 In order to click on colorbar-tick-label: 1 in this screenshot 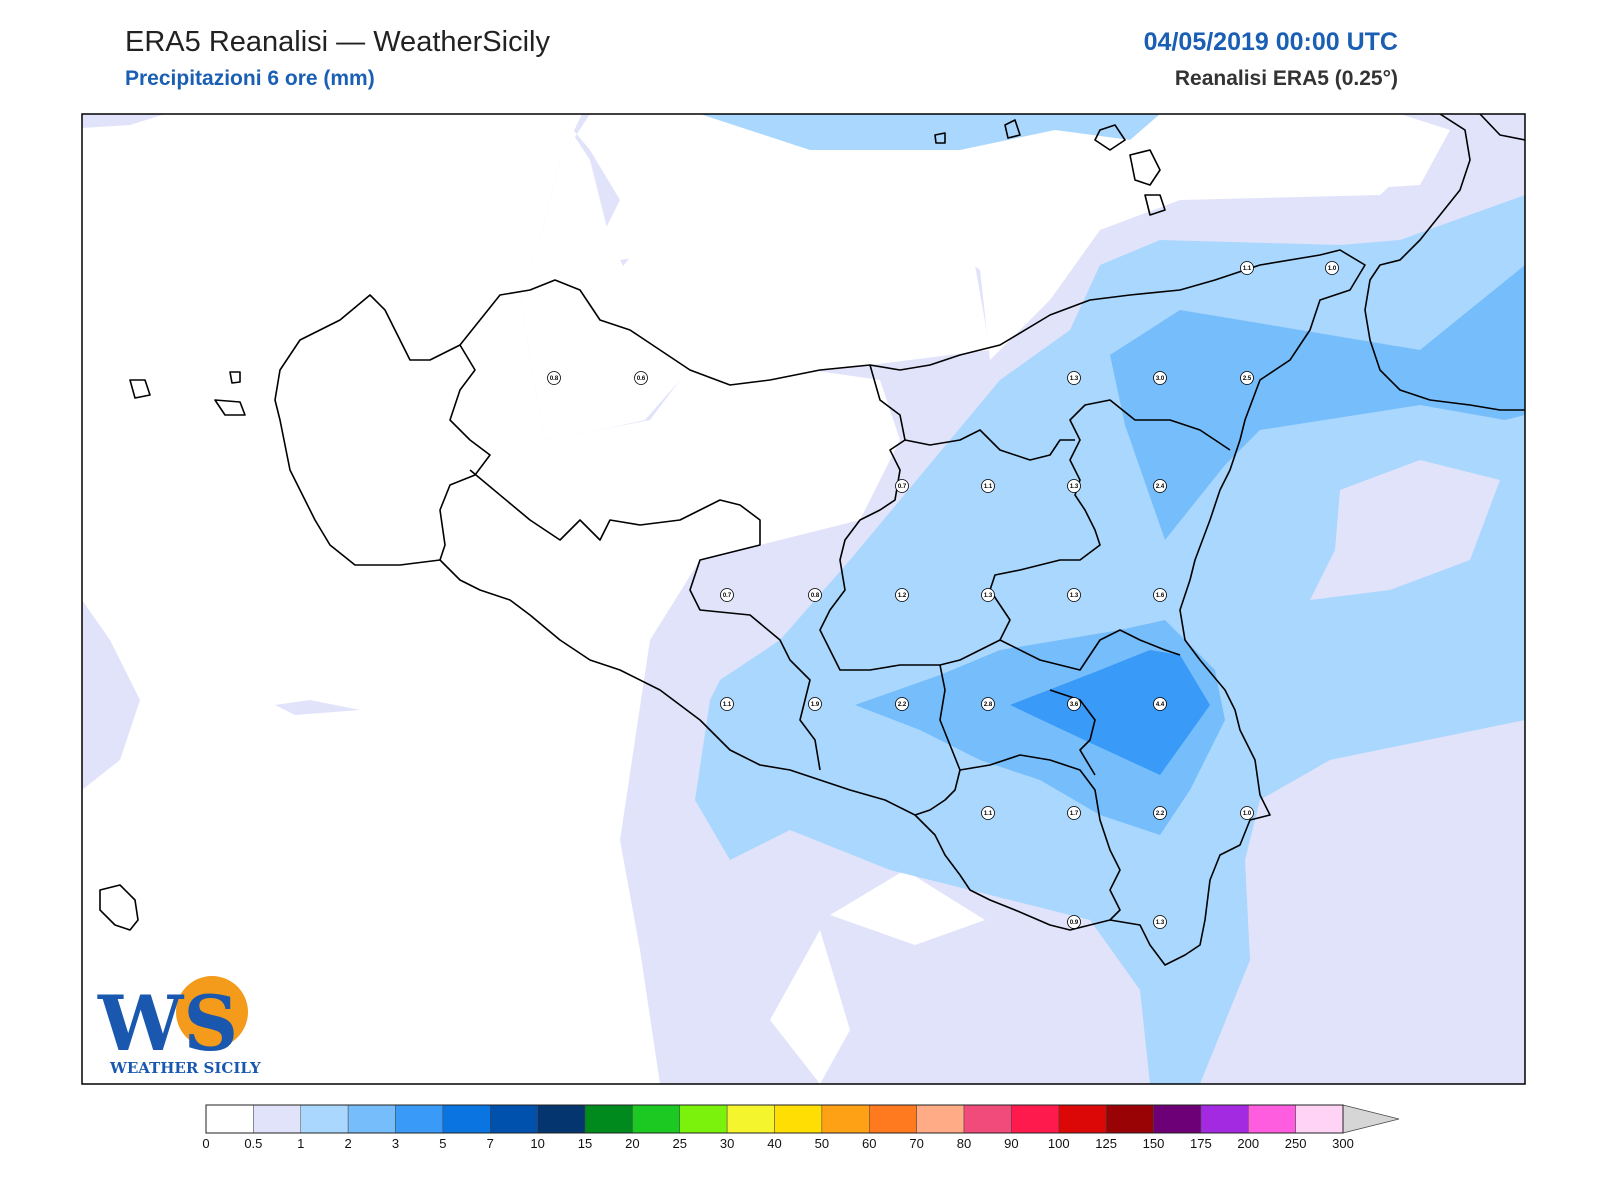, I will do `click(300, 1143)`.